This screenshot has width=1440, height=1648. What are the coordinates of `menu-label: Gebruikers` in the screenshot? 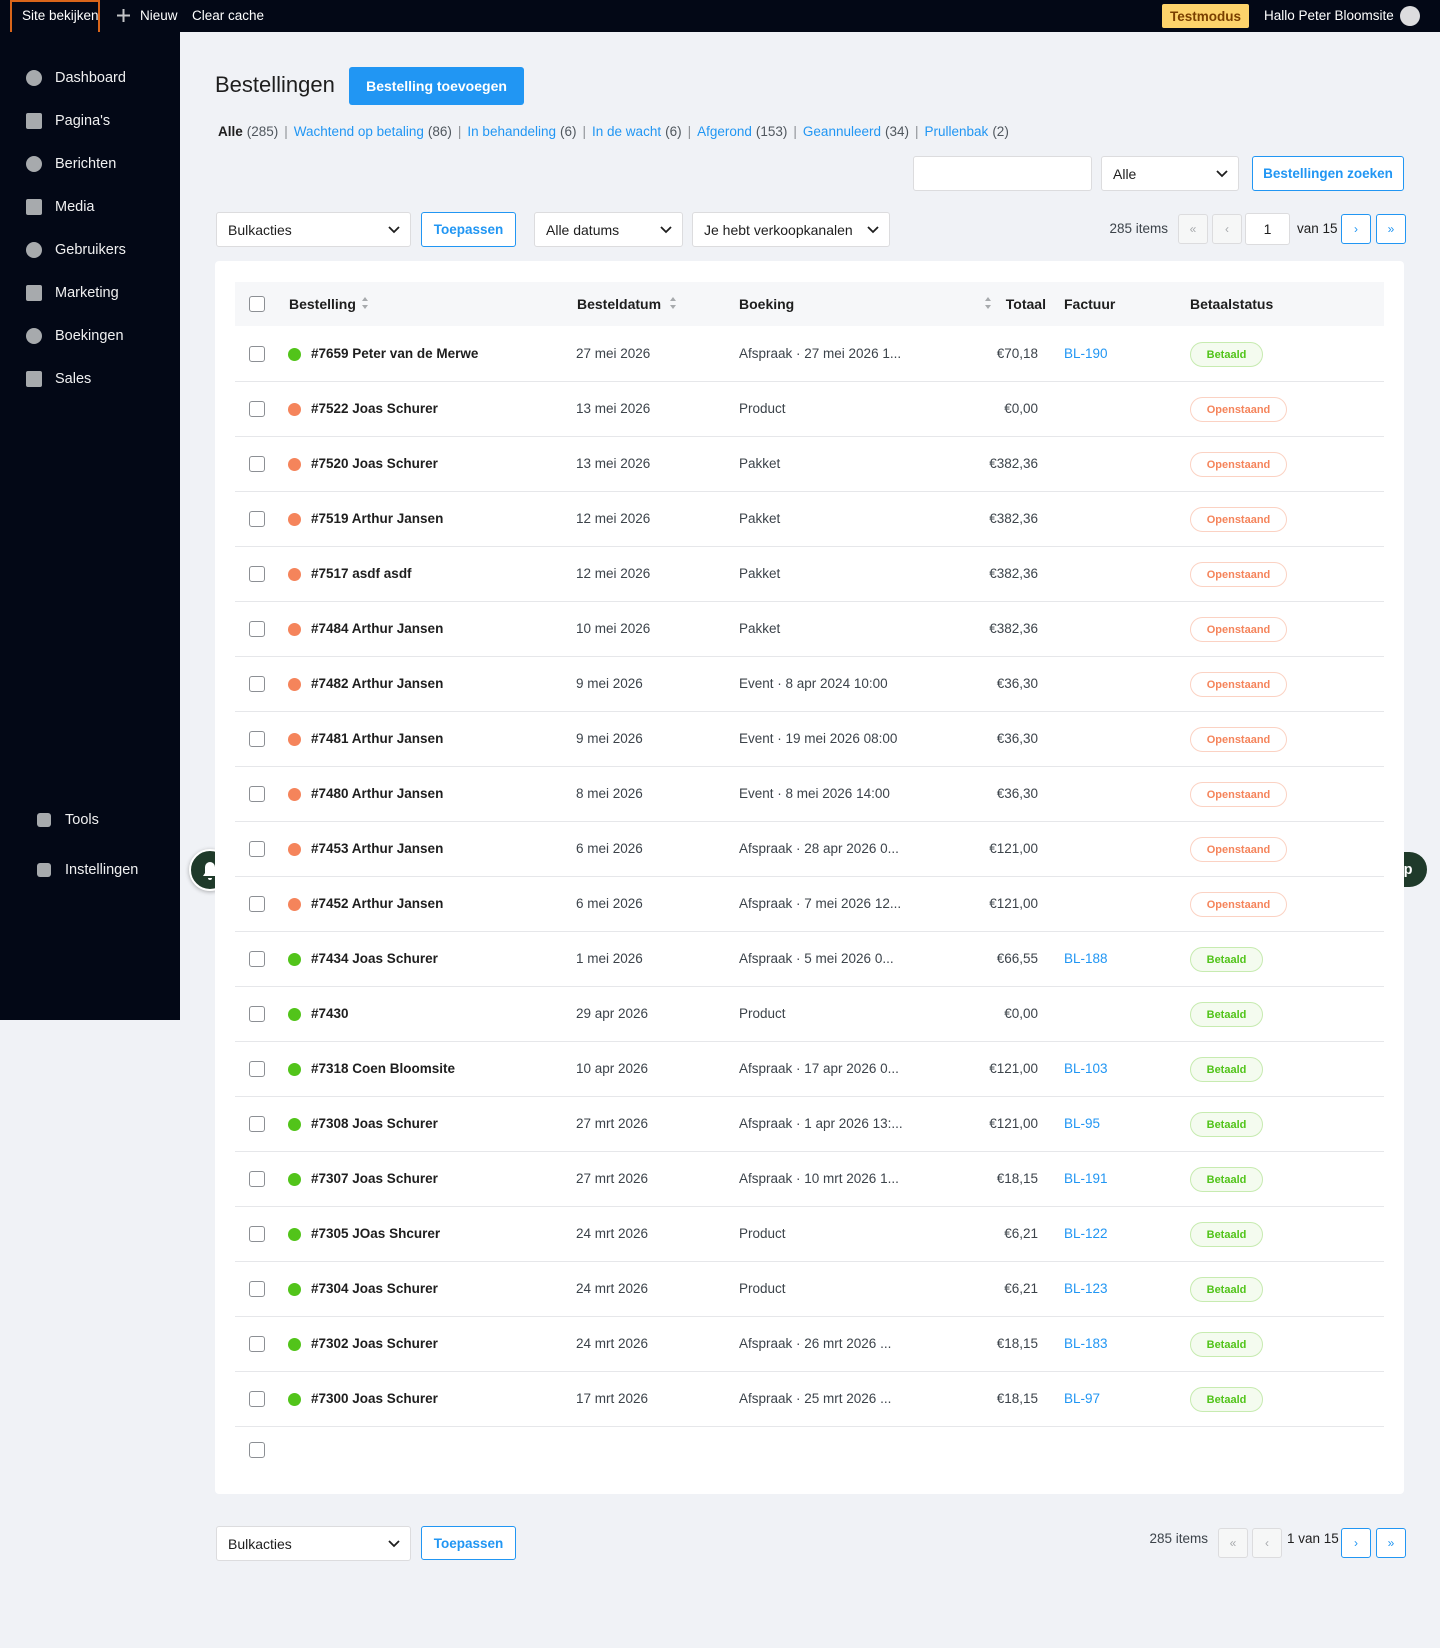 It's located at (90, 250).